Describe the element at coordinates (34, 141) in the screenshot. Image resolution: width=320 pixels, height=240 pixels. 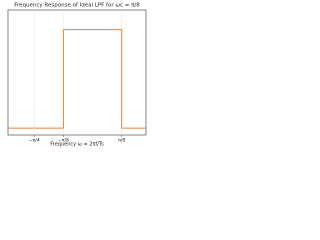
I see `x-tick-label: −π/4` at that location.